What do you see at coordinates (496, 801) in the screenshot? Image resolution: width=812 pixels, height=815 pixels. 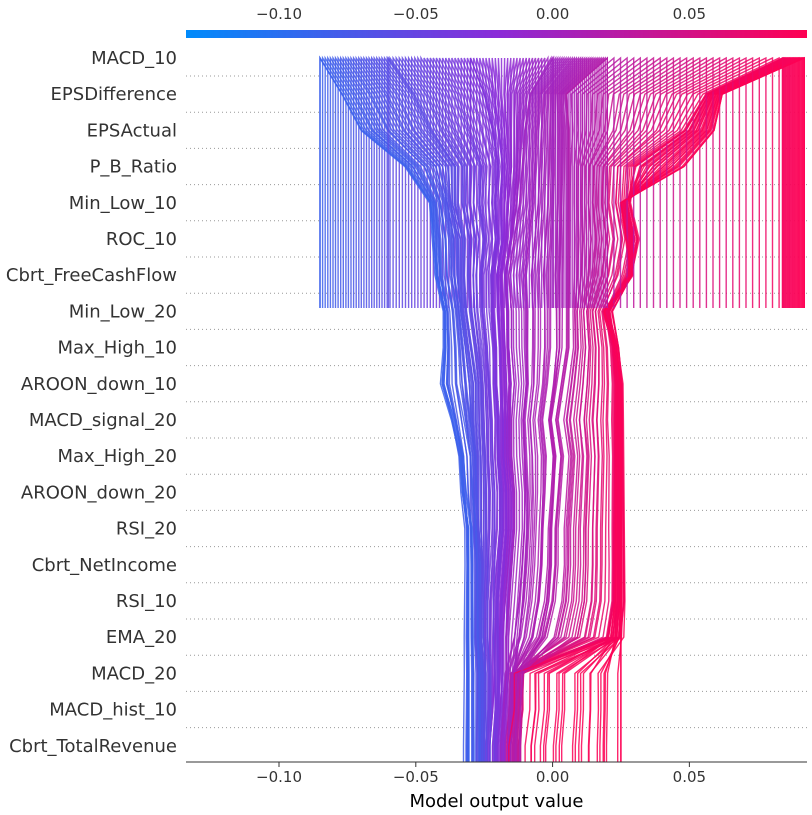 I see `x-axis-label: Model output value` at bounding box center [496, 801].